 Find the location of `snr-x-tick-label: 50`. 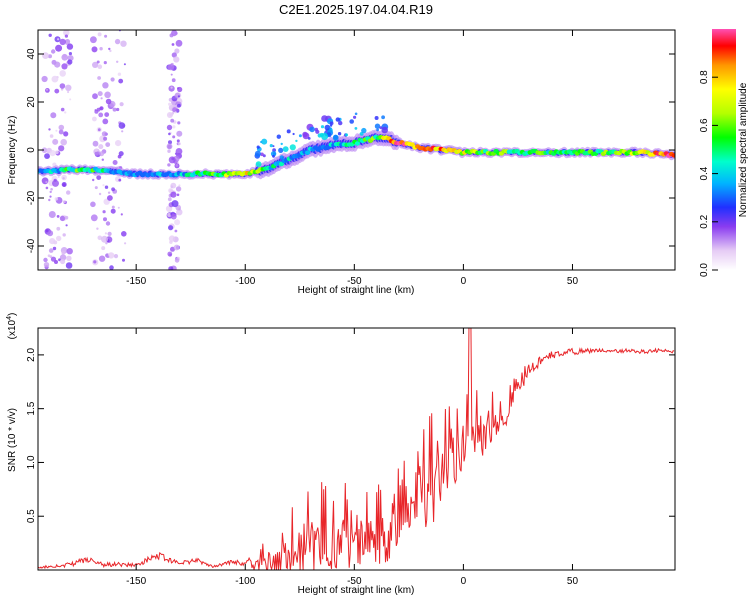

snr-x-tick-label: 50 is located at coordinates (573, 581).